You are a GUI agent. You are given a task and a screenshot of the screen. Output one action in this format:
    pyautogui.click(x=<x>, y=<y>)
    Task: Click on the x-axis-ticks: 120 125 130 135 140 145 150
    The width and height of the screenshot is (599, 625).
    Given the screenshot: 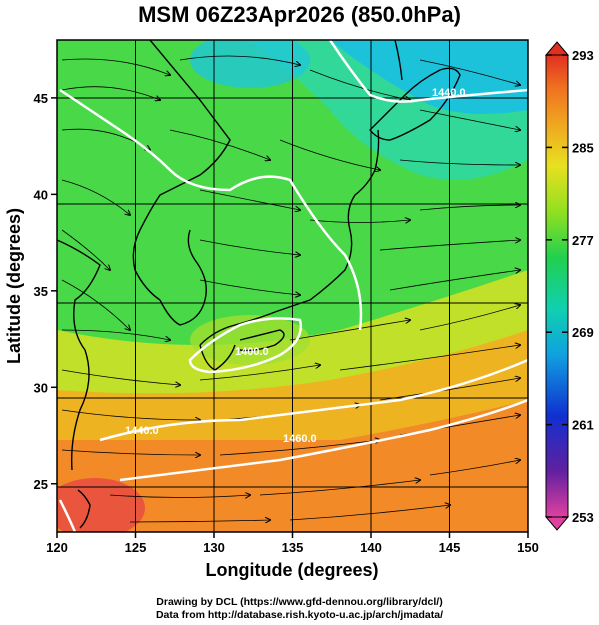 What is the action you would take?
    pyautogui.click(x=292, y=543)
    